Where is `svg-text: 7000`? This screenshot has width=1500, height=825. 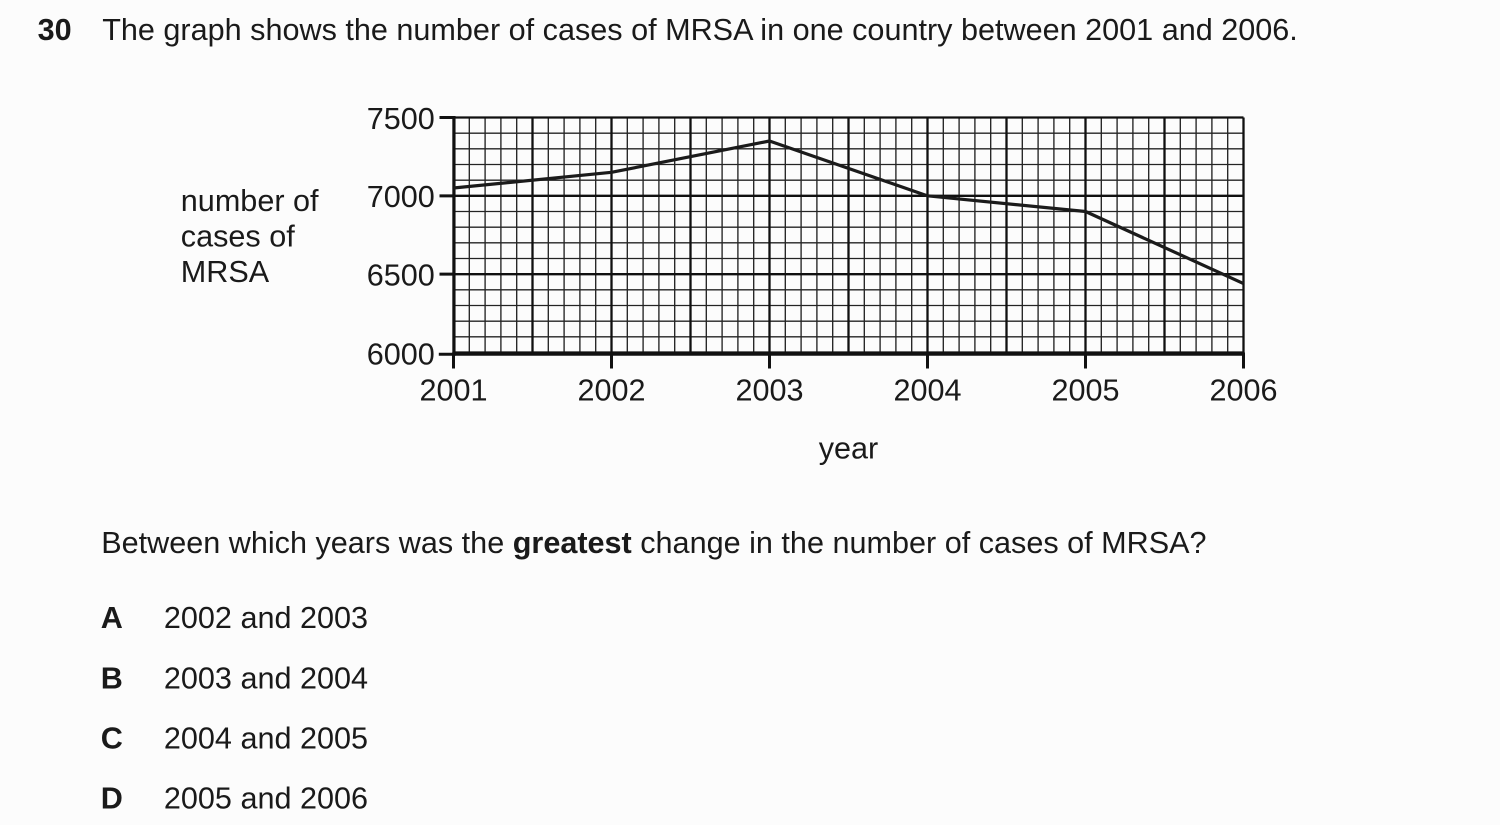 svg-text: 7000 is located at coordinates (401, 197).